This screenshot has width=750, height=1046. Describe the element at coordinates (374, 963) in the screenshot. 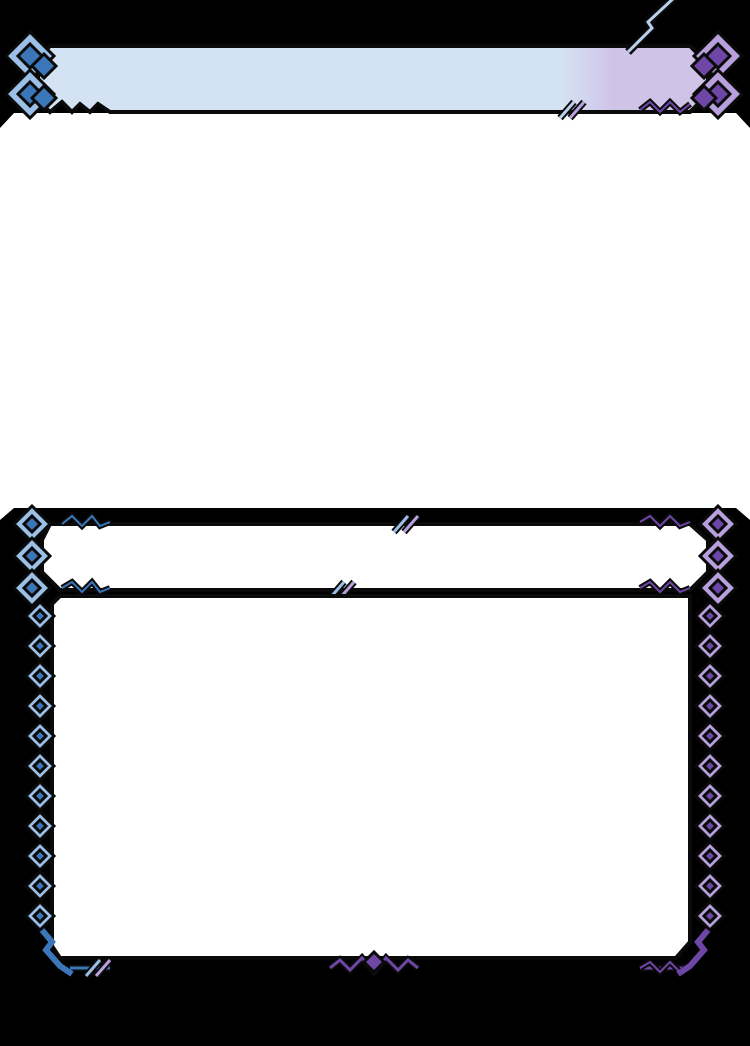

I see `zigzag-crest-mark` at that location.